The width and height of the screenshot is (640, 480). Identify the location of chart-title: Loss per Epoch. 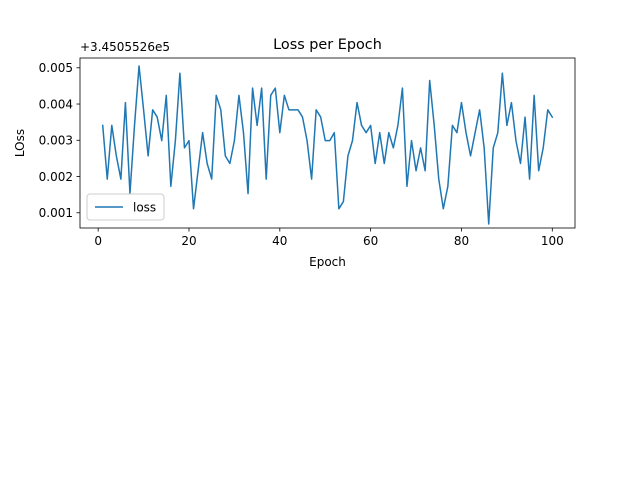
(327, 45).